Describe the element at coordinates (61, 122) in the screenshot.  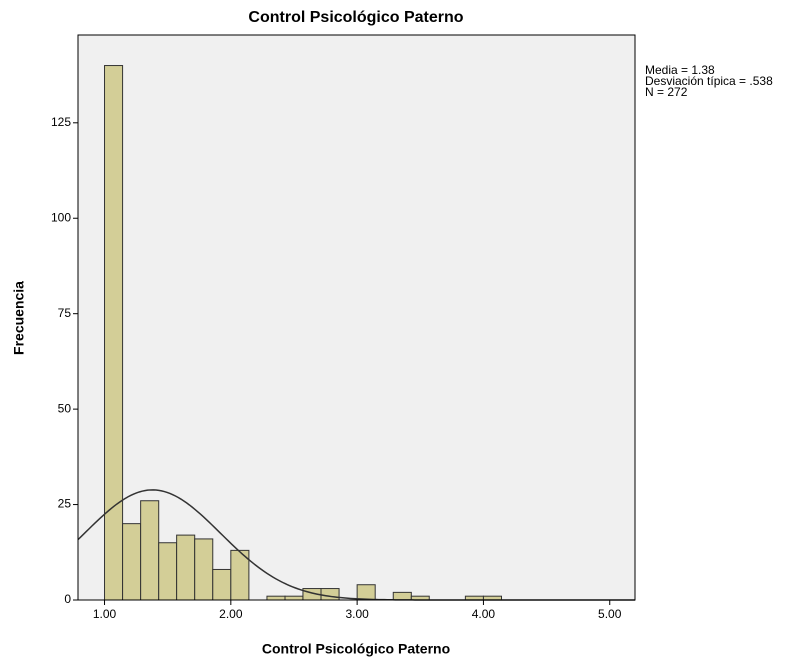
I see `y-tick-label: 125` at that location.